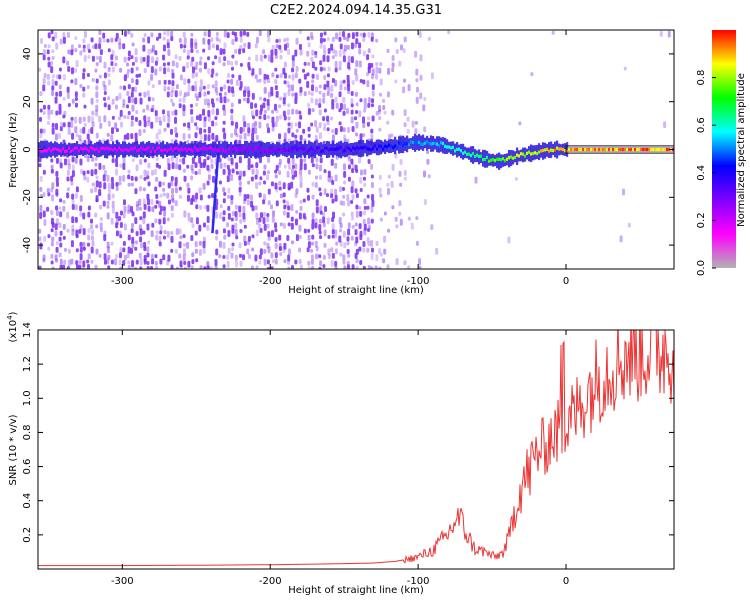  What do you see at coordinates (418, 581) in the screenshot?
I see `x-tick-label: -100` at bounding box center [418, 581].